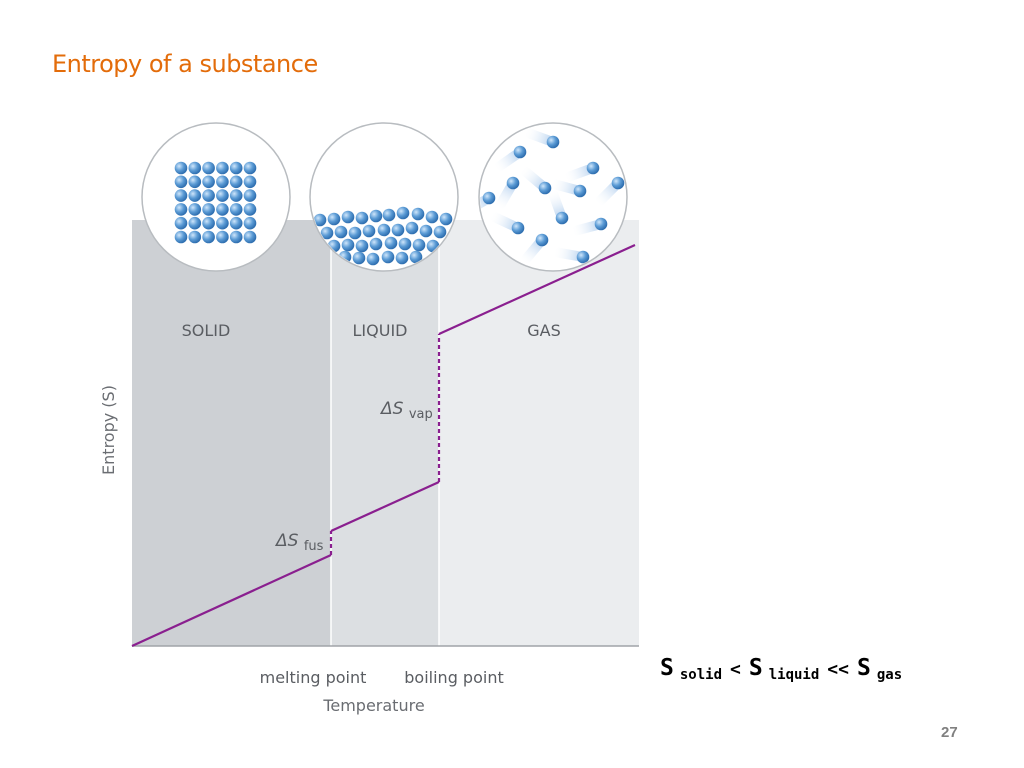 Image resolution: width=1024 pixels, height=768 pixels. I want to click on delta-s-vap-symbol: ΔS, so click(391, 409).